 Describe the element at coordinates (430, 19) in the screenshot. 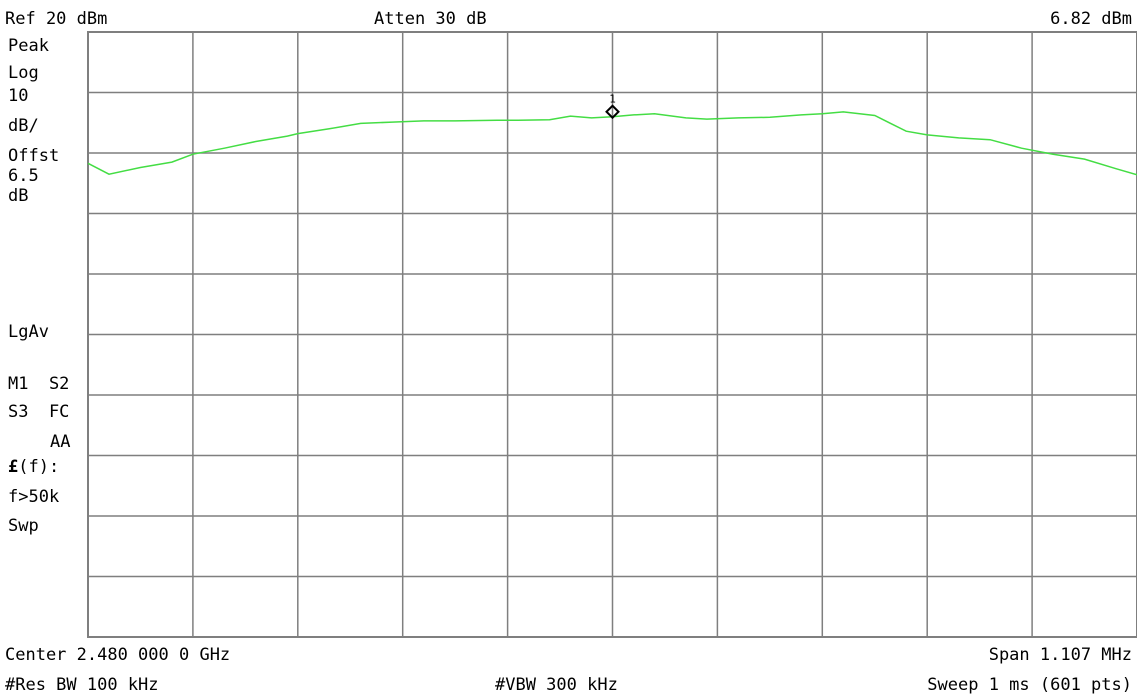

I see `attenuation-label: Atten 30 dB` at that location.